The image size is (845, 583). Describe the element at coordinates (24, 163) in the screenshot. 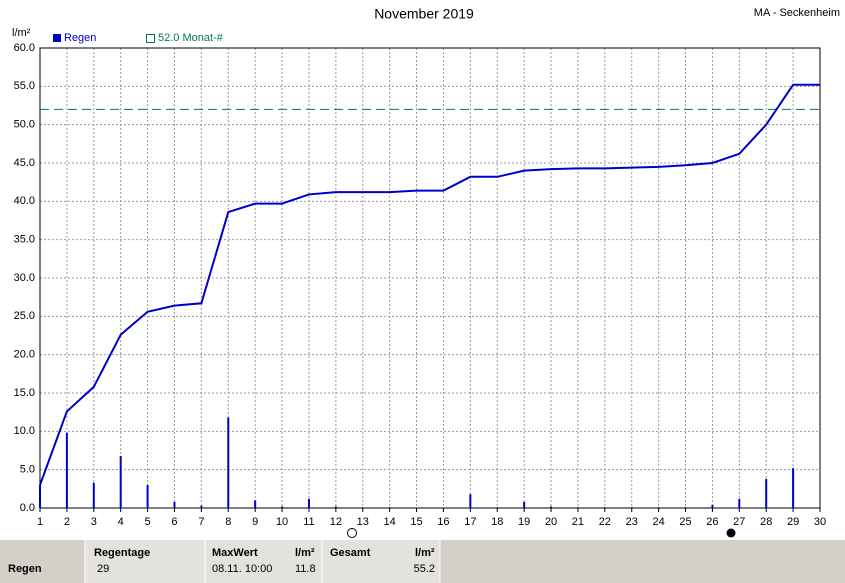

I see `y-tick-label: 45.0` at that location.